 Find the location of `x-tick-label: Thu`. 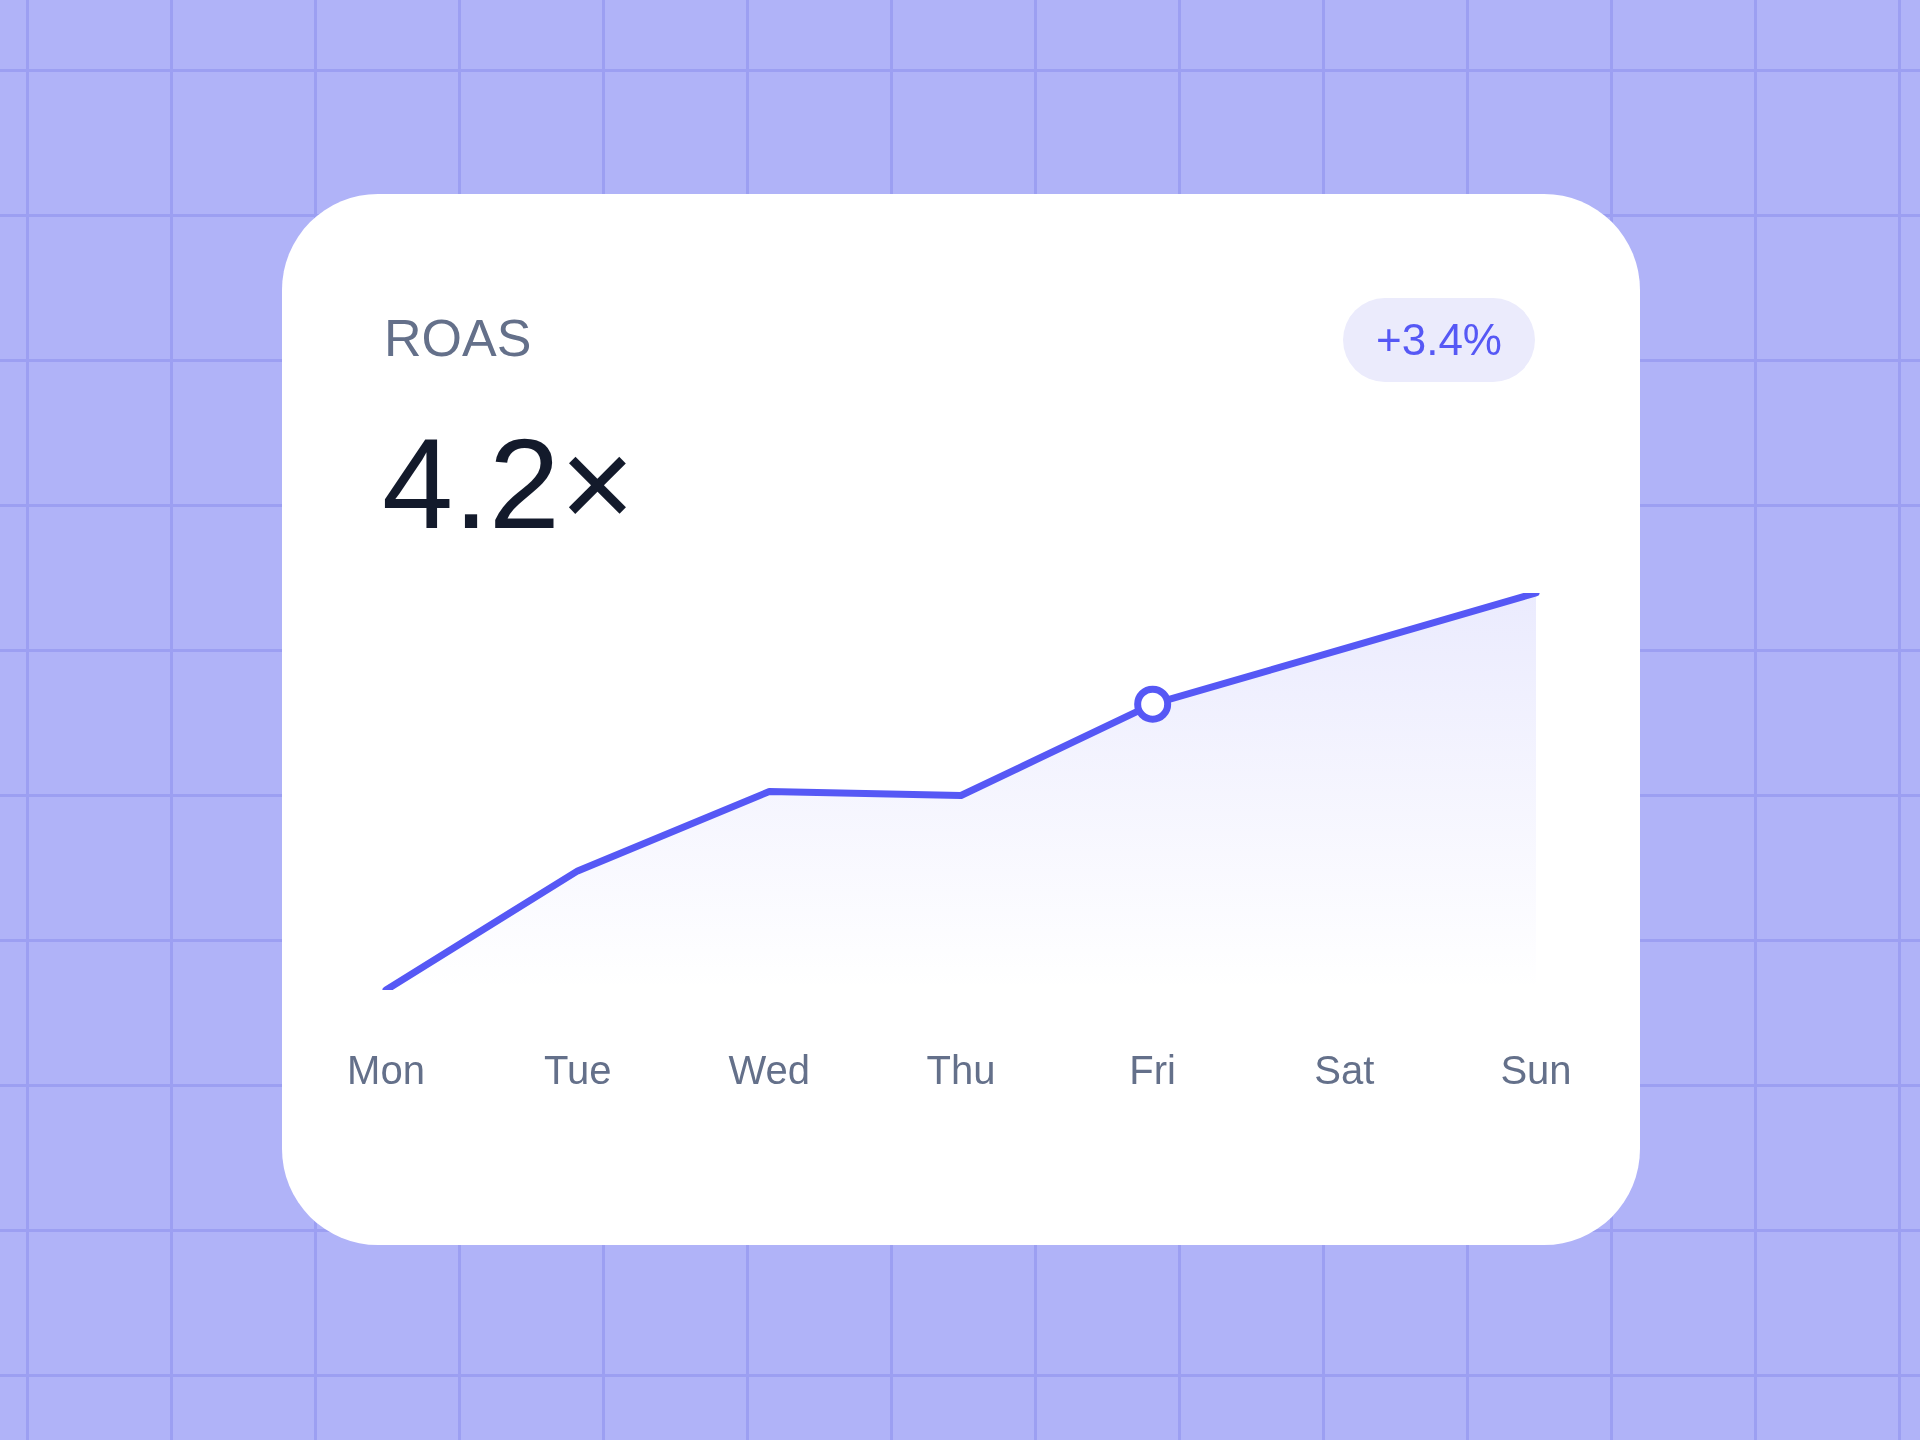

x-tick-label: Thu is located at coordinates (961, 1070).